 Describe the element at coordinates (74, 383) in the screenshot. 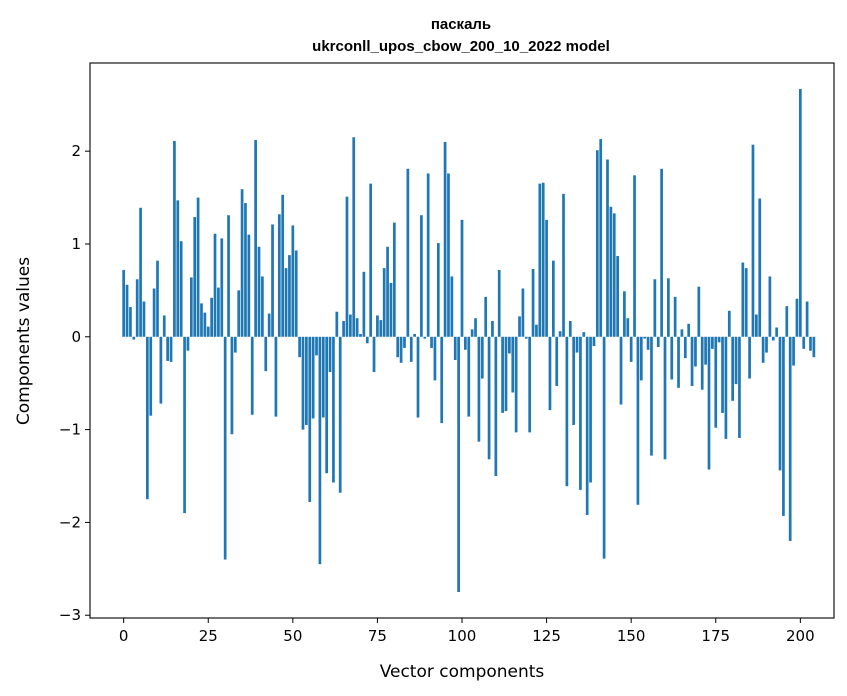

I see `y-axis-ticks: −3 −2 −1 0 1 2` at that location.